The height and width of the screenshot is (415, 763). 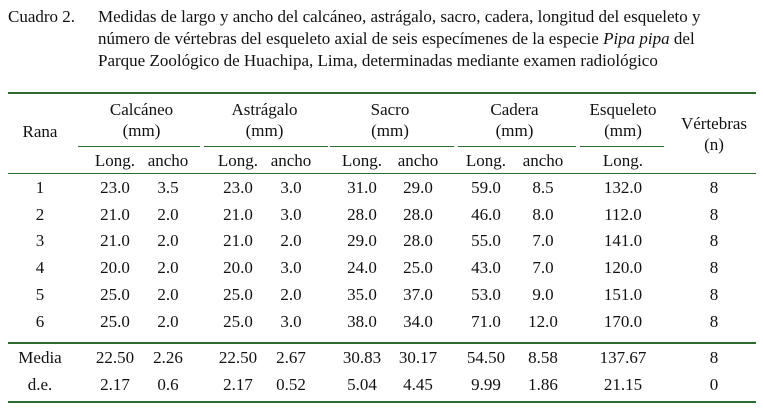 What do you see at coordinates (362, 321) in the screenshot?
I see `table-cell: 38.0` at bounding box center [362, 321].